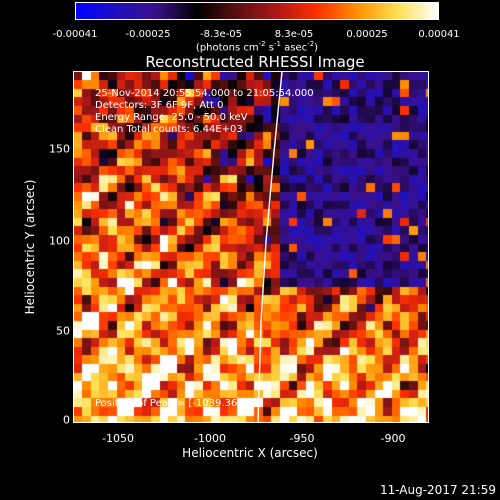 The height and width of the screenshot is (500, 500). Describe the element at coordinates (221, 34) in the screenshot. I see `colorbar-tick: -8.3e-05` at that location.